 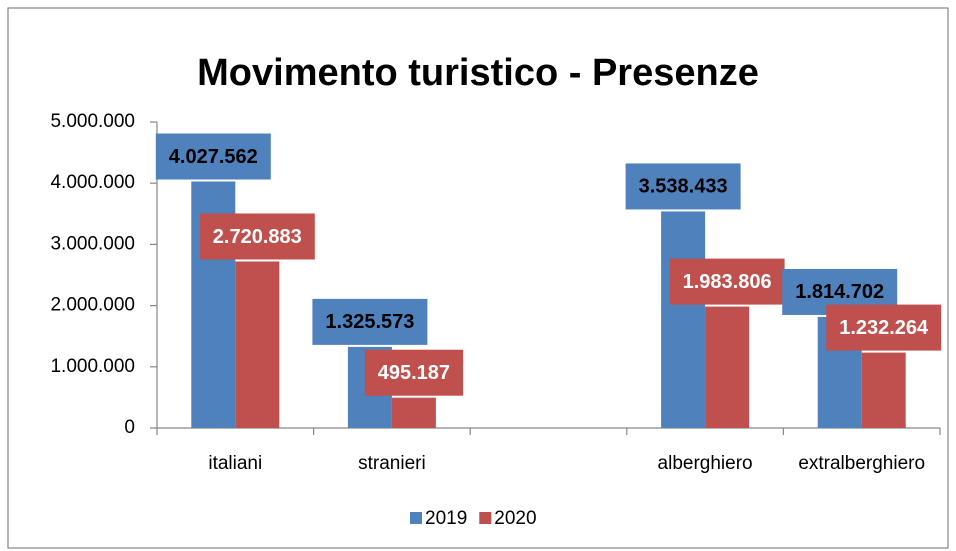 What do you see at coordinates (839, 292) in the screenshot?
I see `value-label: 1.814.702` at bounding box center [839, 292].